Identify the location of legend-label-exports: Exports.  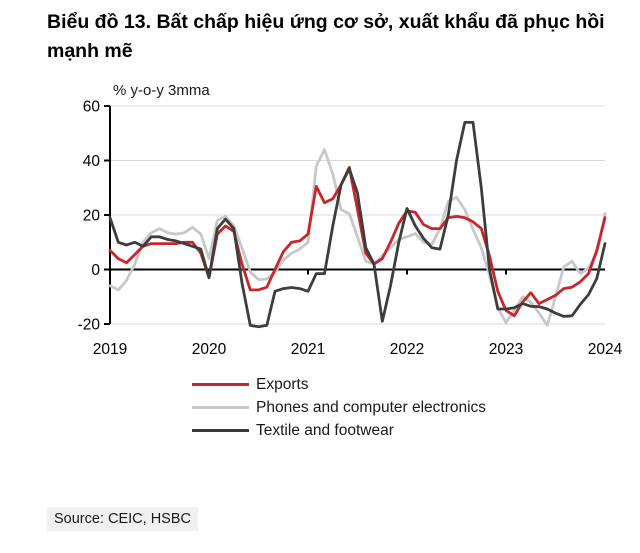
(282, 384).